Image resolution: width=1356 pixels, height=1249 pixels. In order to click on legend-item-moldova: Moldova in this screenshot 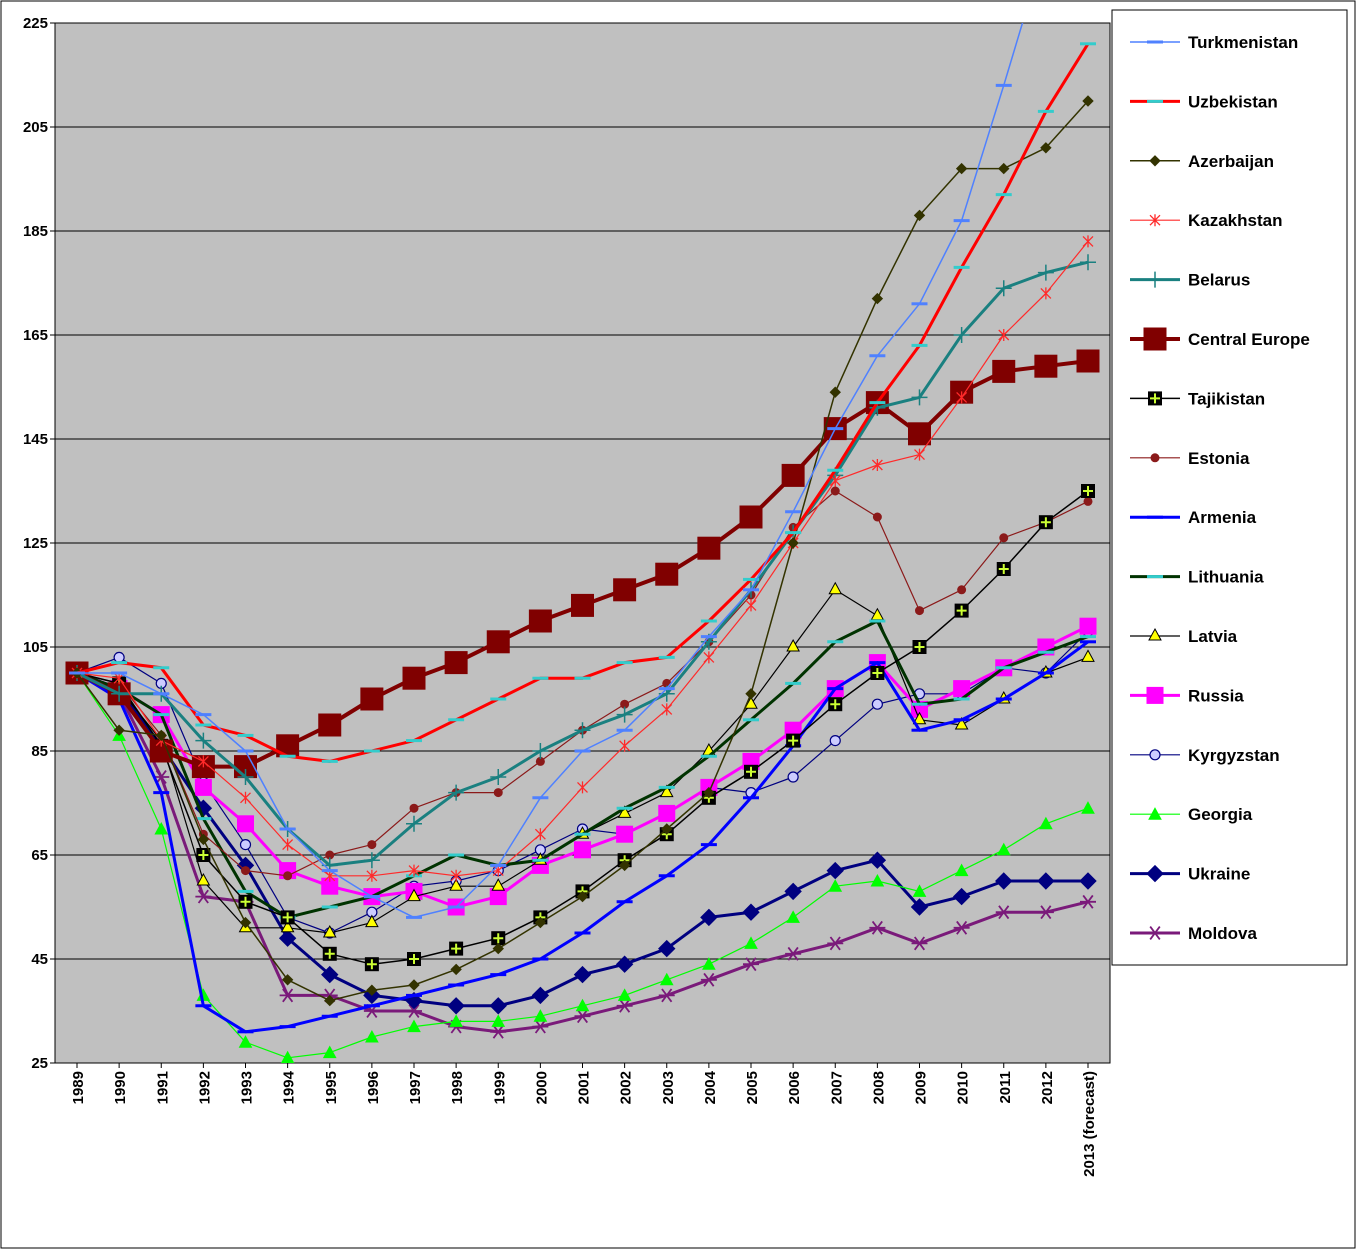, I will do `click(1193, 933)`.